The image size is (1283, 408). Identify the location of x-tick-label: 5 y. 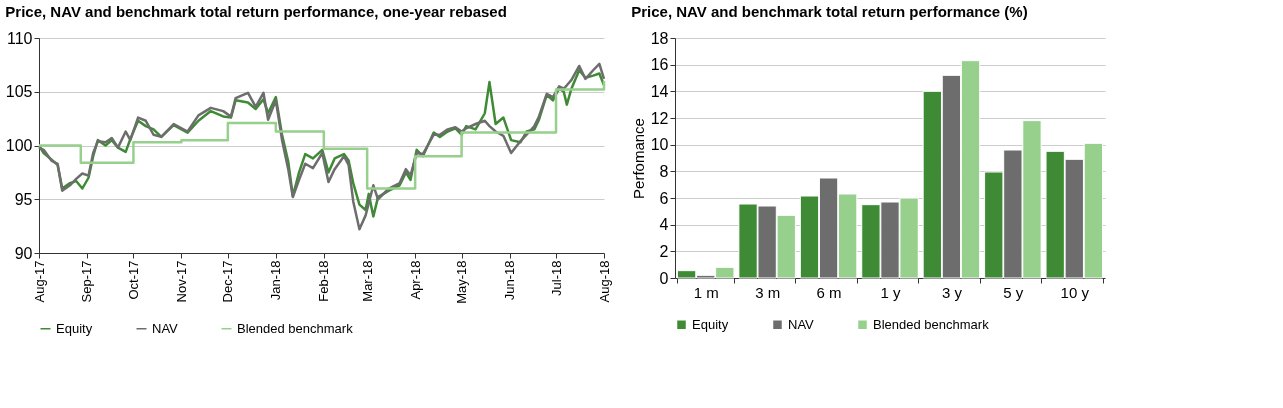
(1013, 292).